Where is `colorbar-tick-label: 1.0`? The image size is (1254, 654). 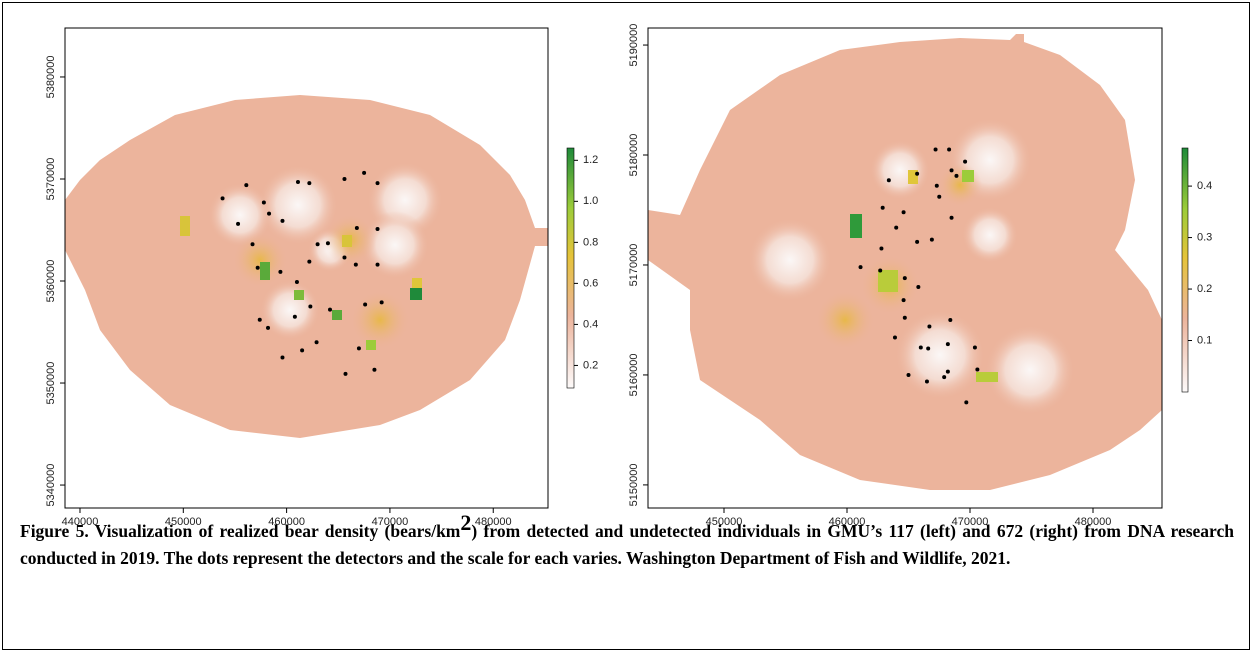 colorbar-tick-label: 1.0 is located at coordinates (590, 201).